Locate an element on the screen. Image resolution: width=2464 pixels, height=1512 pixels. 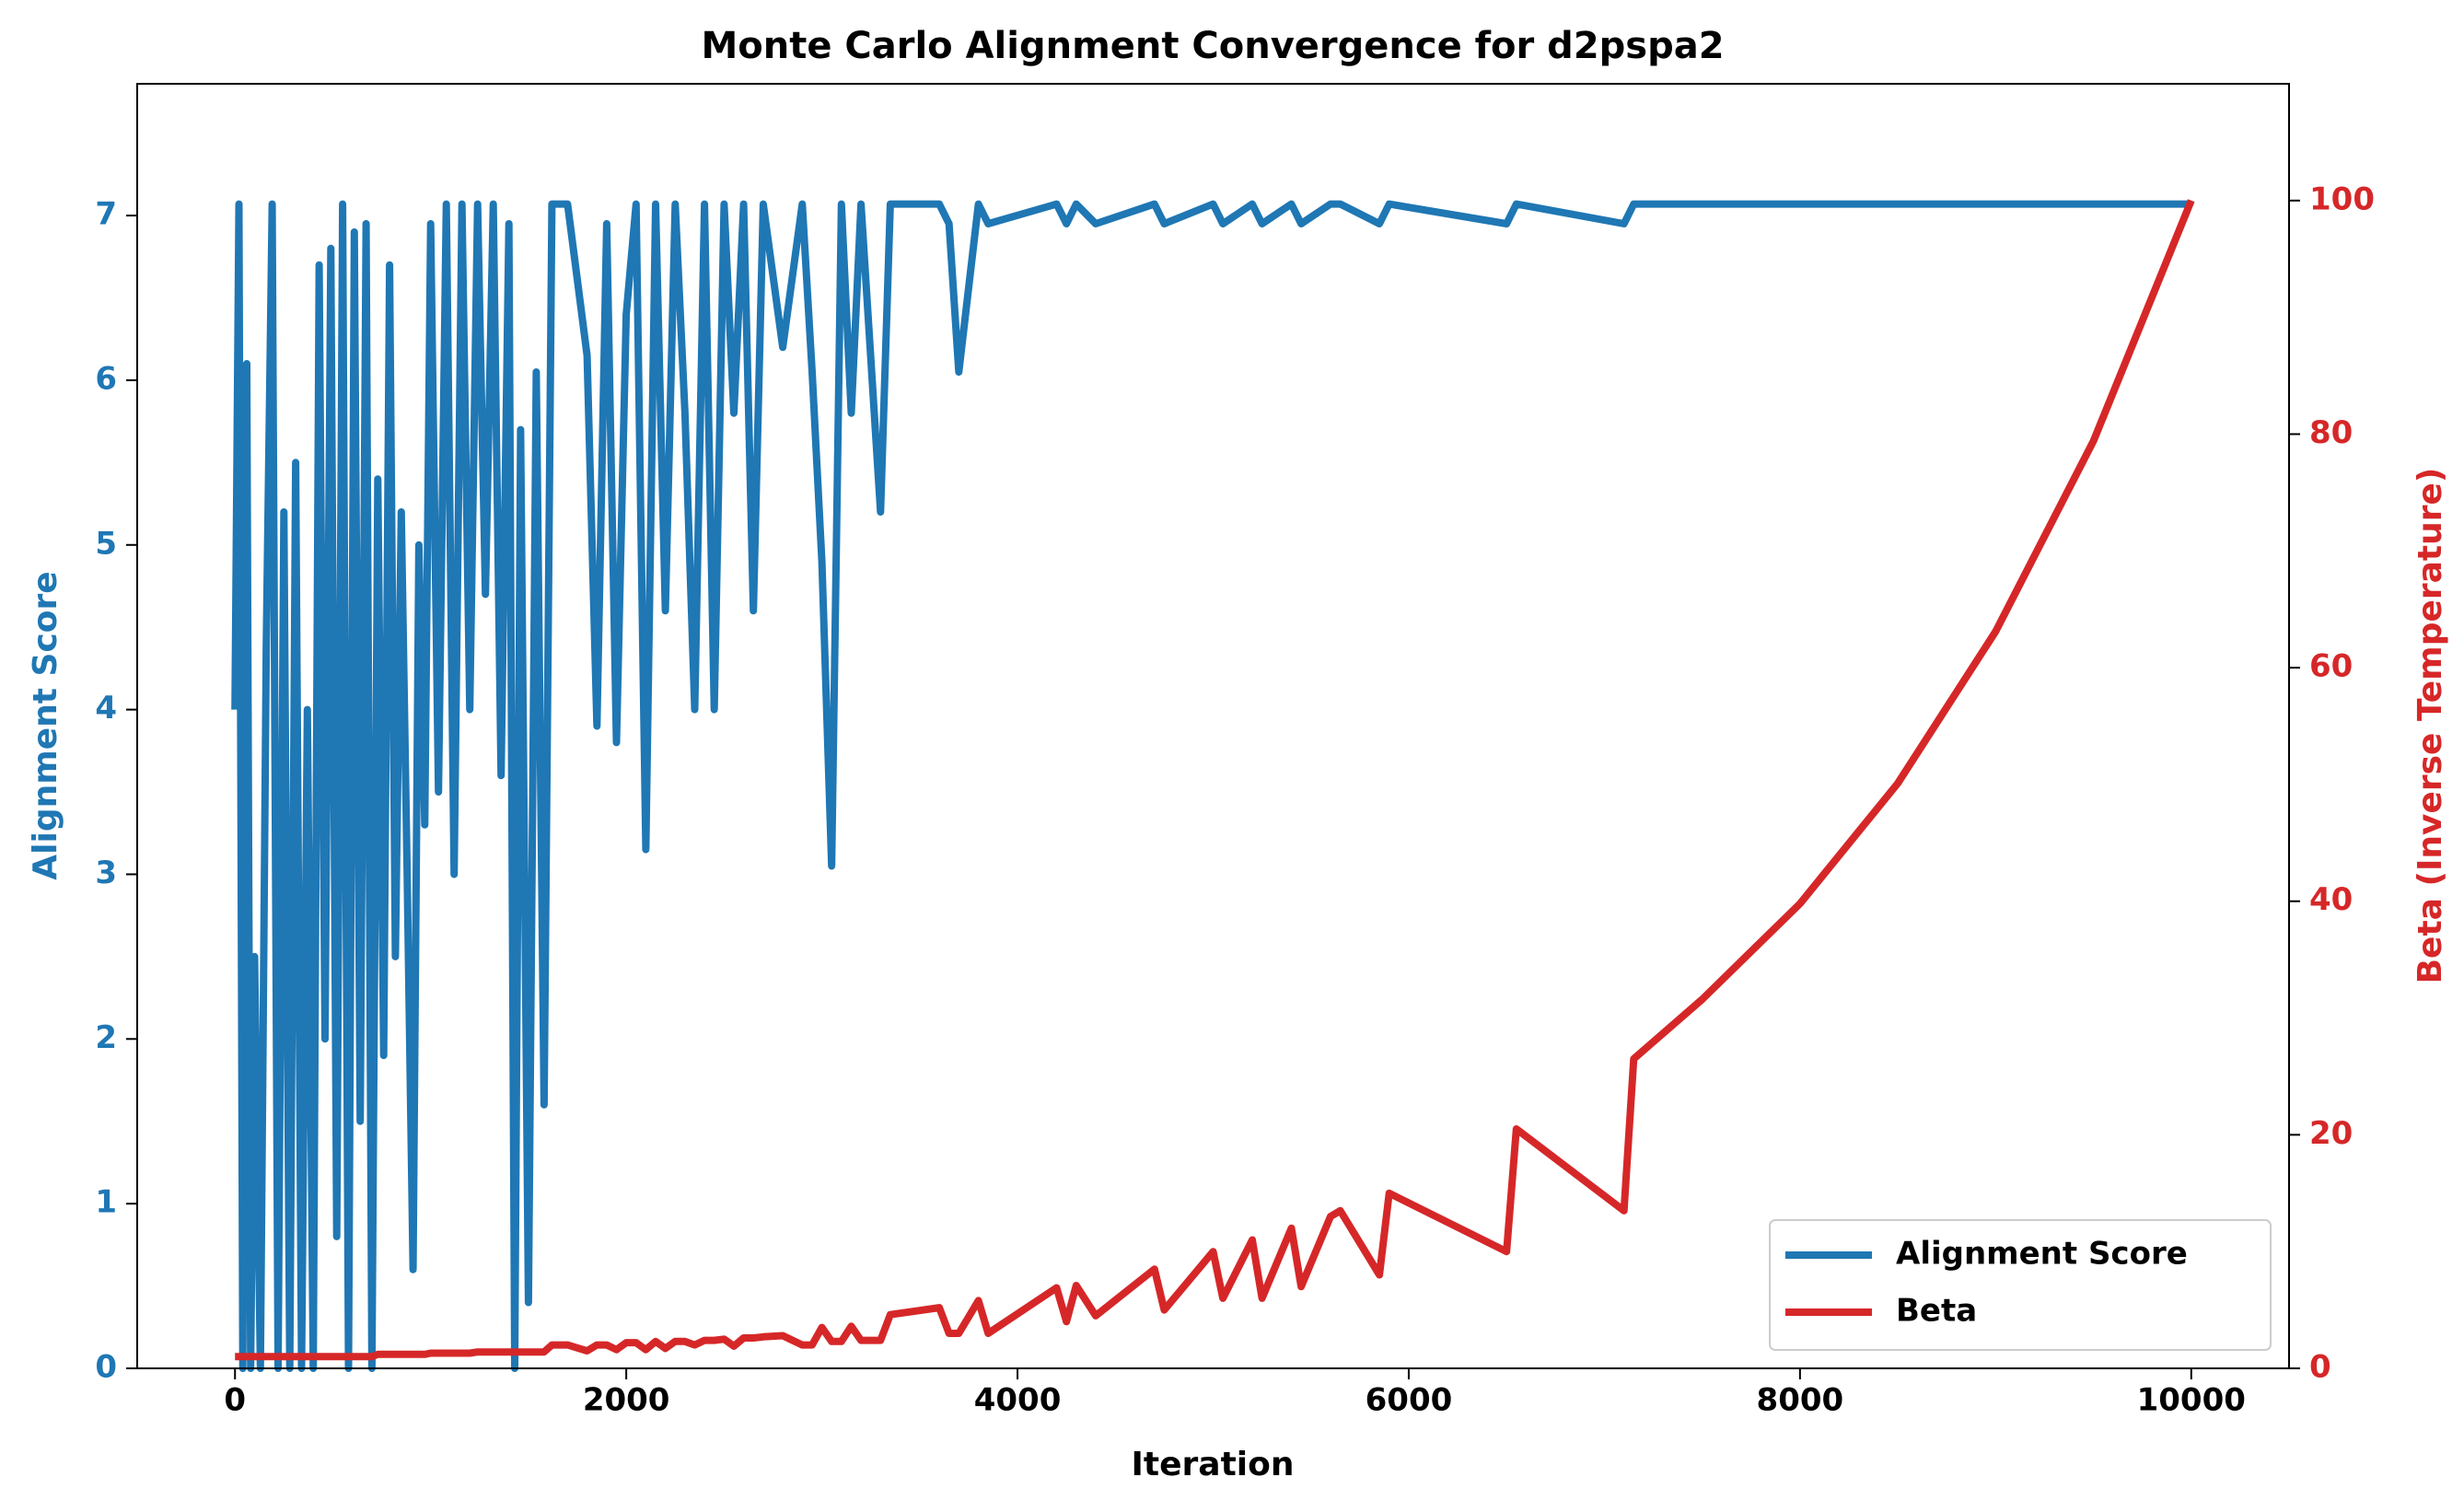
legend: Alignment Score Beta is located at coordinates (2020, 1285).